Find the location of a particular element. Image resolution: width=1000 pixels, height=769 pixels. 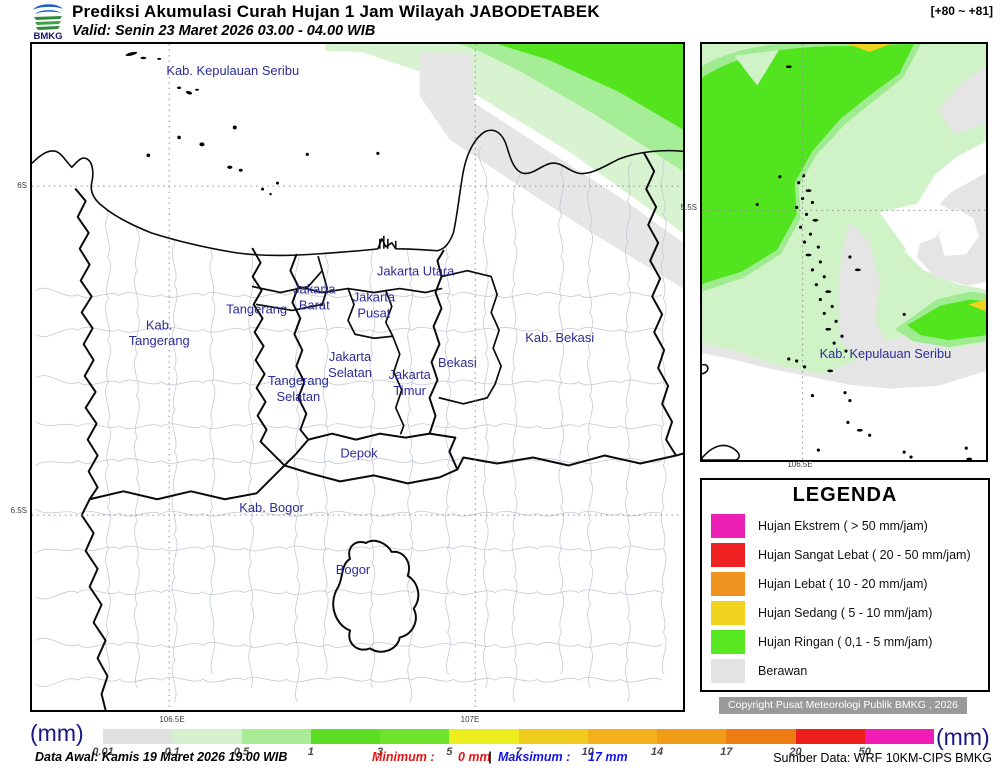

logo-wave2 is located at coordinates (48, 23).